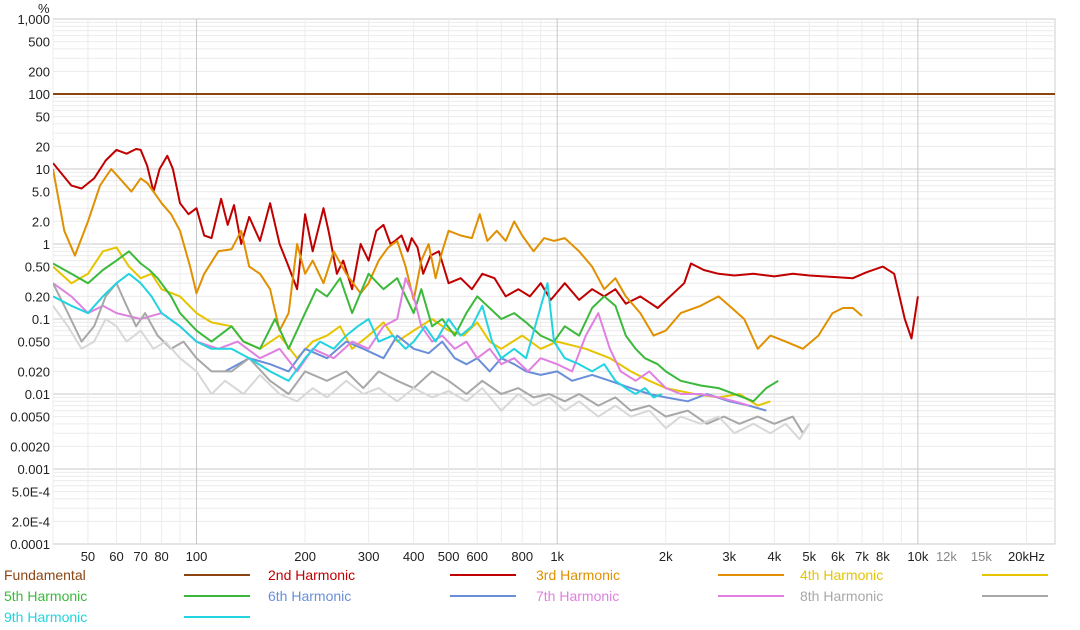 The image size is (1080, 630). Describe the element at coordinates (809, 556) in the screenshot. I see `x-tick-label: 5k` at that location.